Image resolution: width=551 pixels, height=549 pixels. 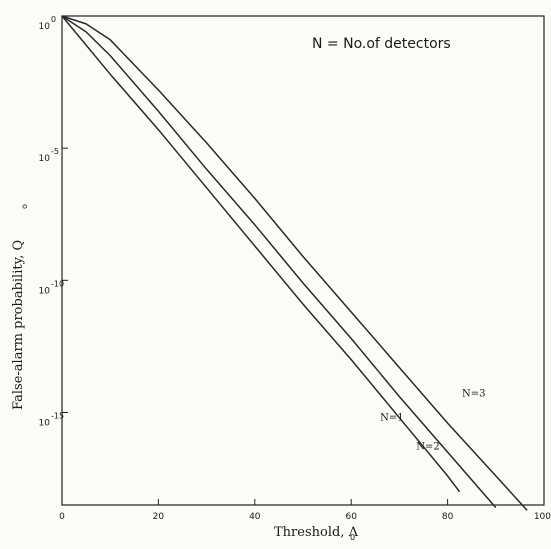 What do you see at coordinates (62, 517) in the screenshot?
I see `x-tick-label: 0` at bounding box center [62, 517].